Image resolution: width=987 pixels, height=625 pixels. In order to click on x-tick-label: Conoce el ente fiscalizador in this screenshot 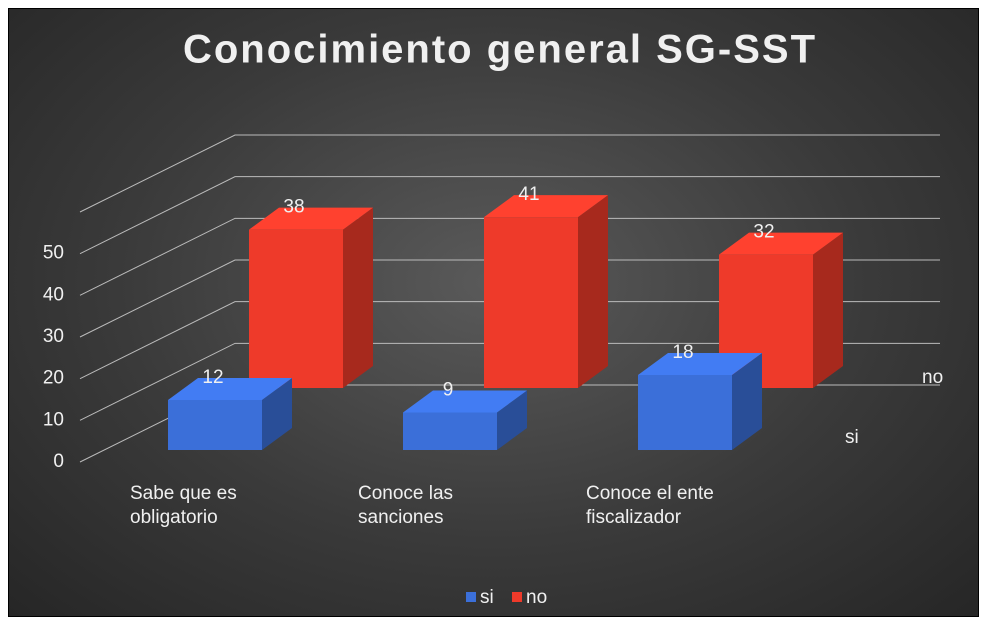, I will do `click(650, 505)`.